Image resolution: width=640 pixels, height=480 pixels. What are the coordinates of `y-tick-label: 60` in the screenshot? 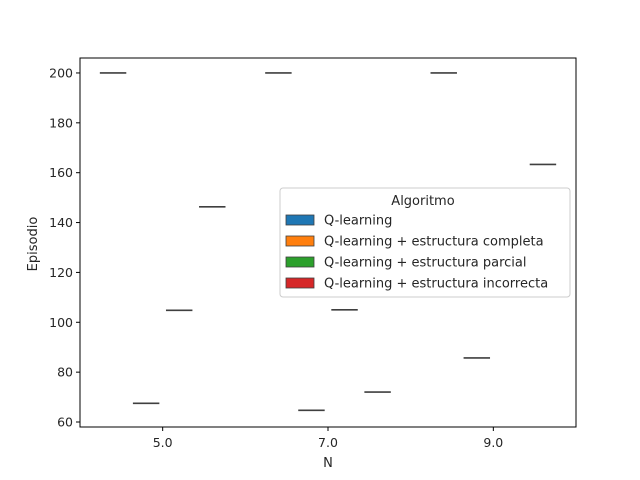 It's located at (65, 422).